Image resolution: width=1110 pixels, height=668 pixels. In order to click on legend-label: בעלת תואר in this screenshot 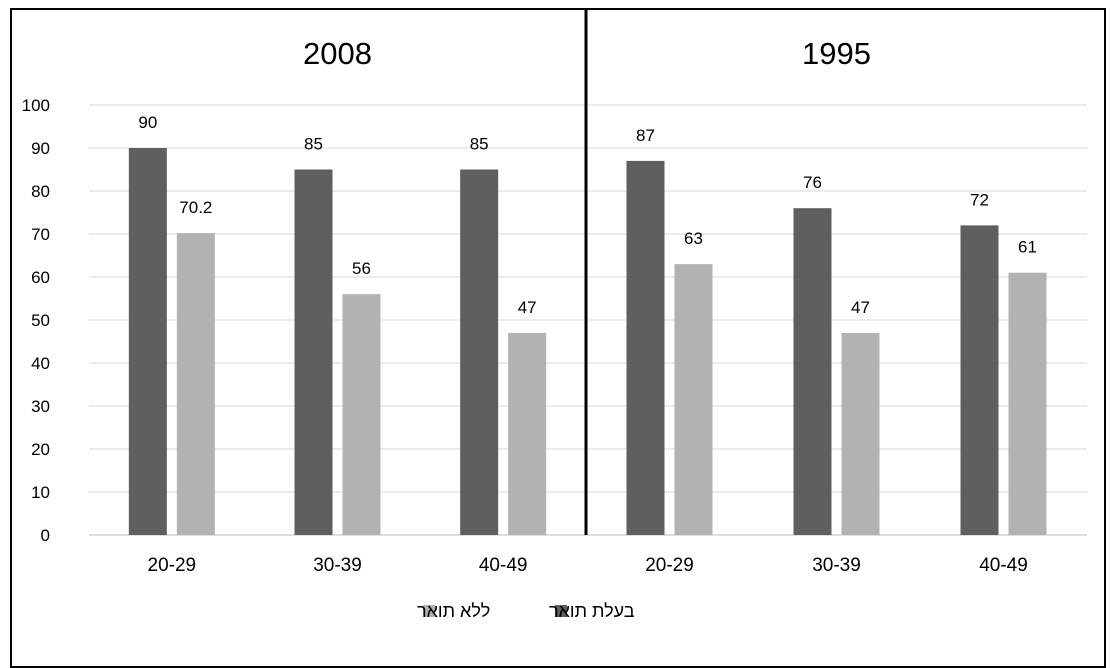, I will do `click(592, 611)`.